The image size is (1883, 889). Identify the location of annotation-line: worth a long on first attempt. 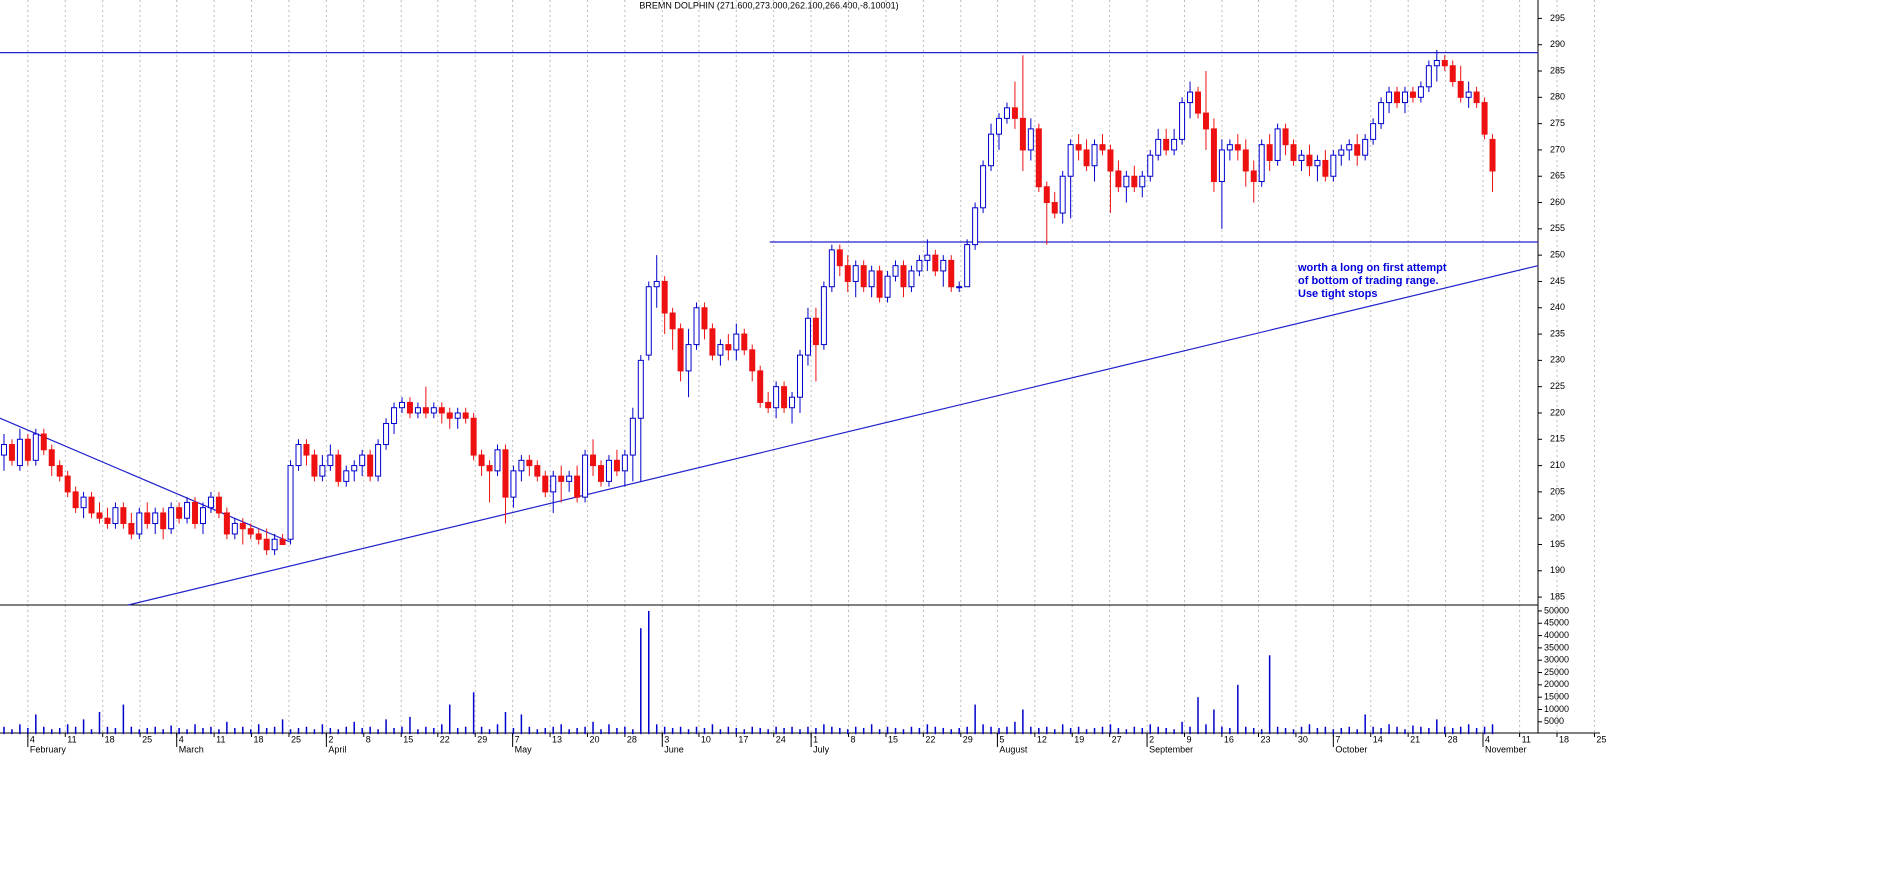
(1372, 268).